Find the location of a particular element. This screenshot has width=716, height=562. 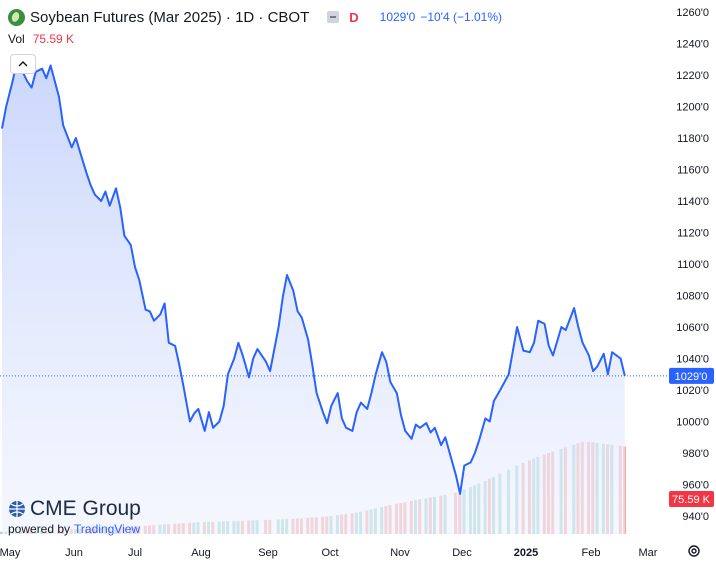

x-tick-label: Mar is located at coordinates (648, 553).